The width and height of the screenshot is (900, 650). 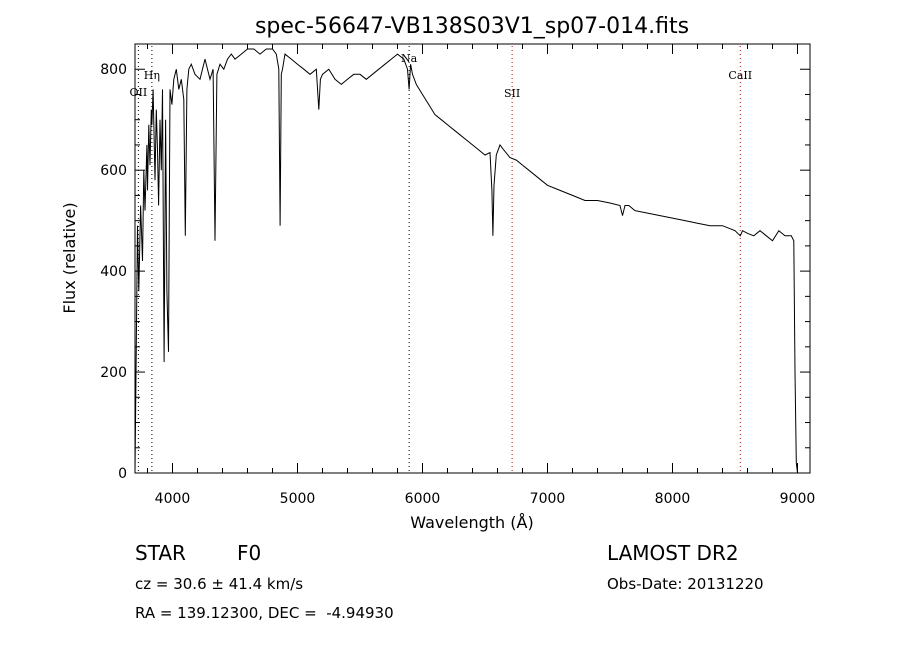 I want to click on x-tick-label: 5000, so click(x=298, y=499).